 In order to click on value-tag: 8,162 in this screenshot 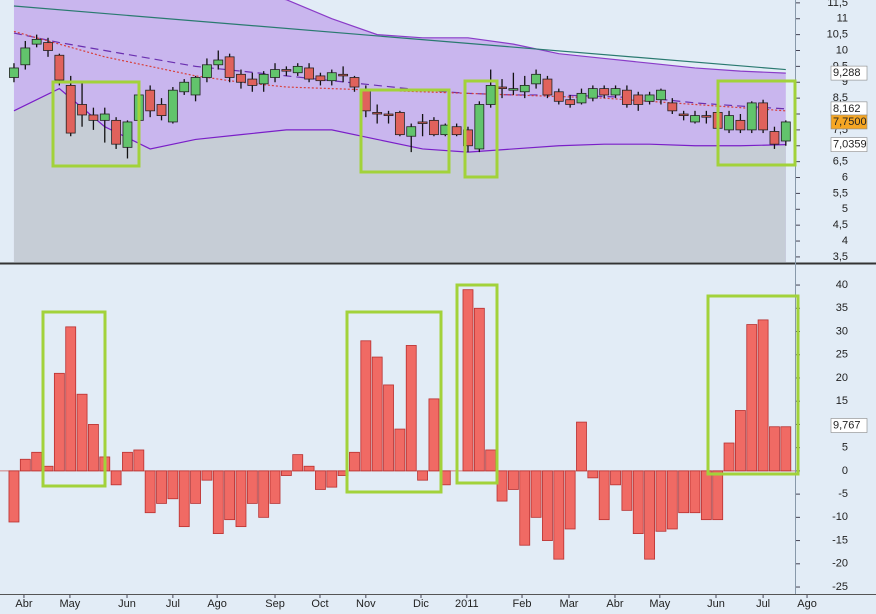, I will do `click(847, 109)`.